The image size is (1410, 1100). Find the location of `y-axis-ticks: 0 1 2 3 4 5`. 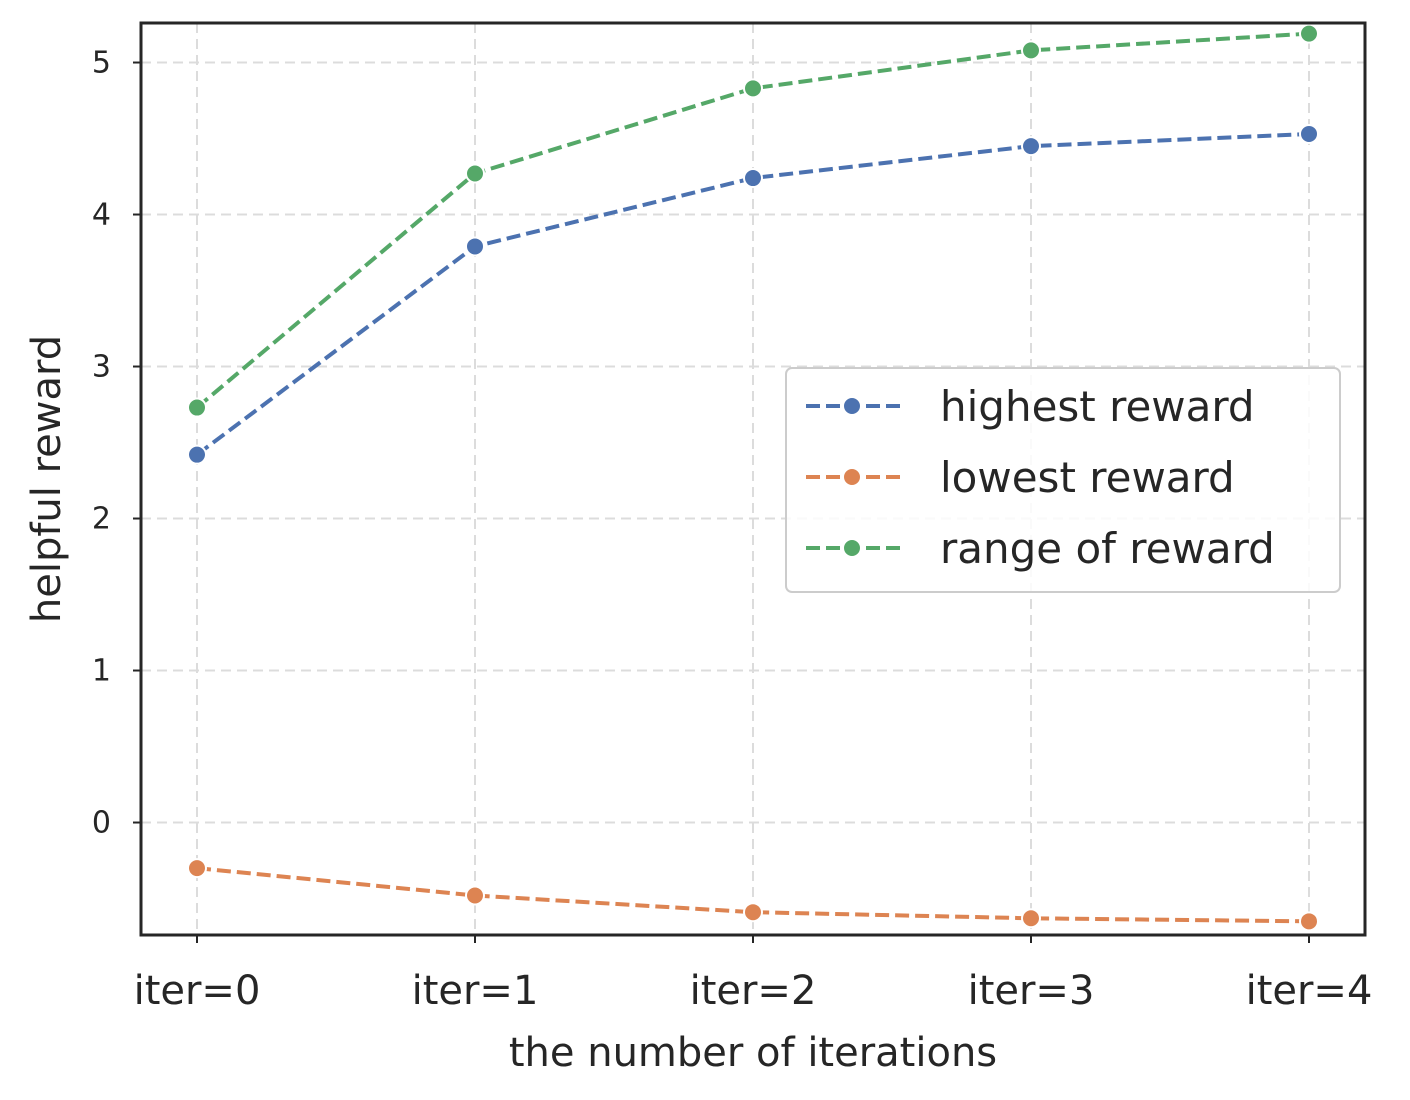

y-axis-ticks: 0 1 2 3 4 5 is located at coordinates (116, 443).